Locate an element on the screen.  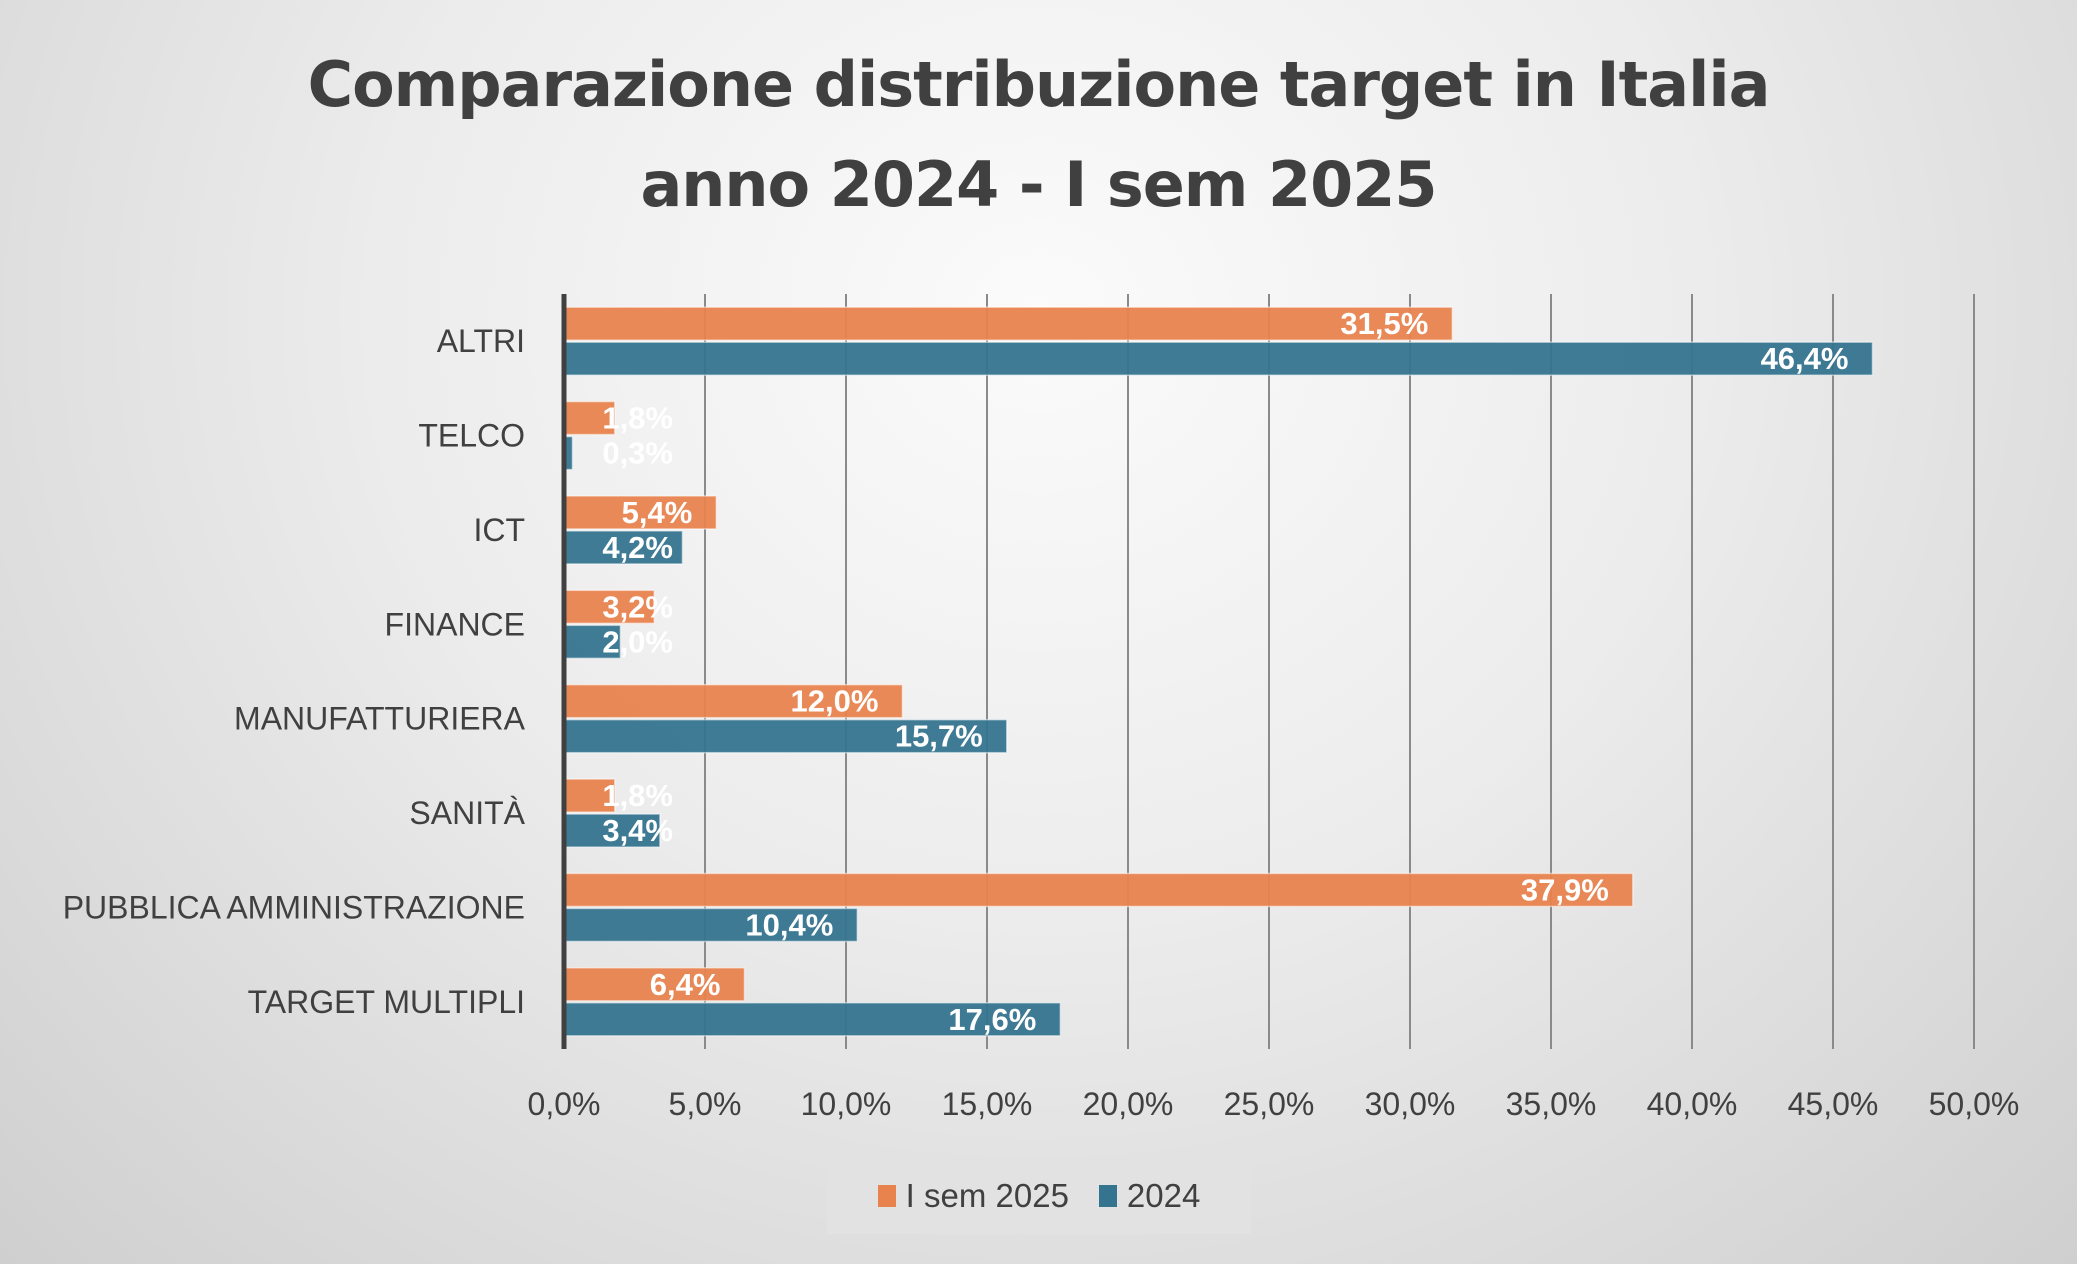
data-label: 12,0% is located at coordinates (834, 701).